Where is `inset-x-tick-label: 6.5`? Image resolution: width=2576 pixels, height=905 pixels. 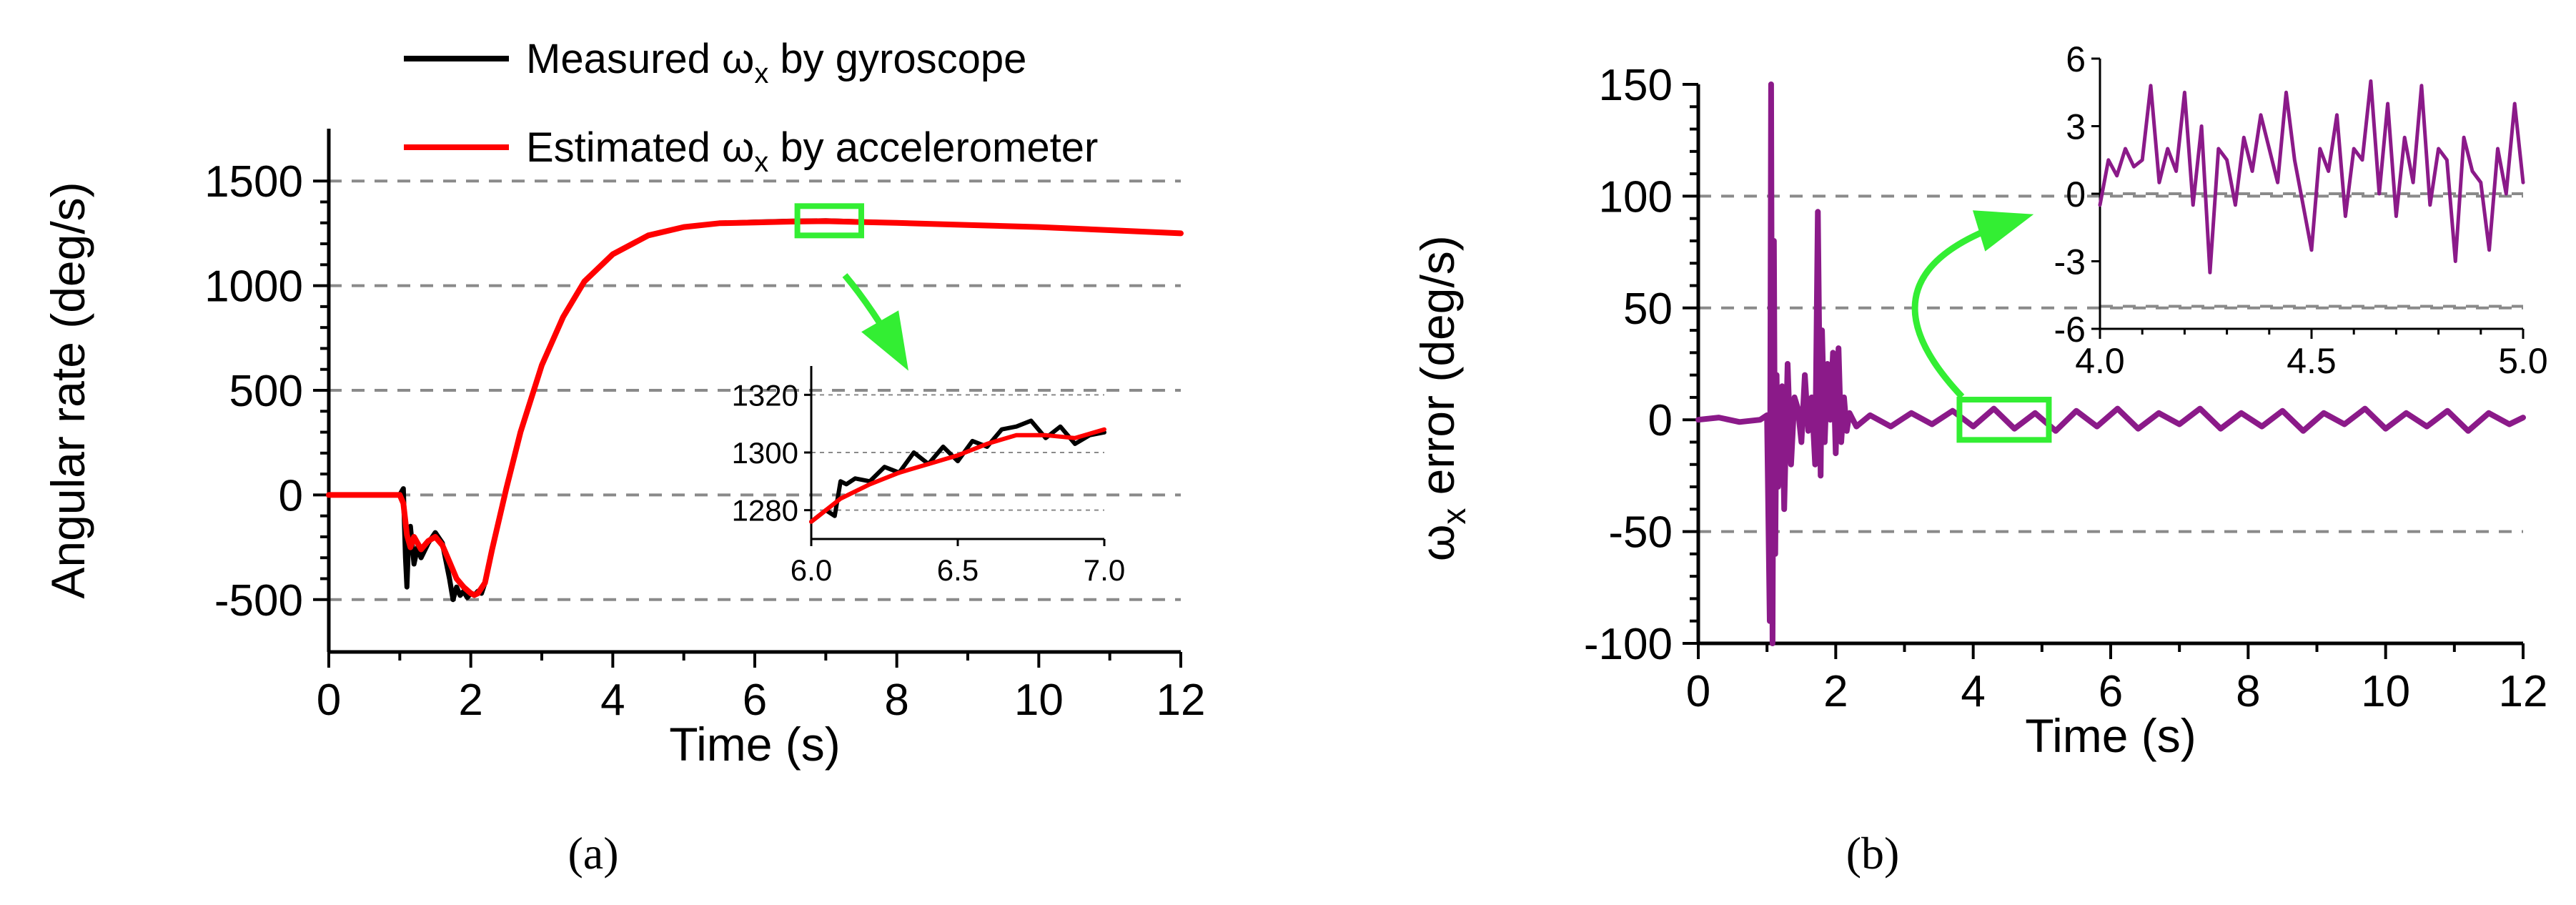 inset-x-tick-label: 6.5 is located at coordinates (958, 570).